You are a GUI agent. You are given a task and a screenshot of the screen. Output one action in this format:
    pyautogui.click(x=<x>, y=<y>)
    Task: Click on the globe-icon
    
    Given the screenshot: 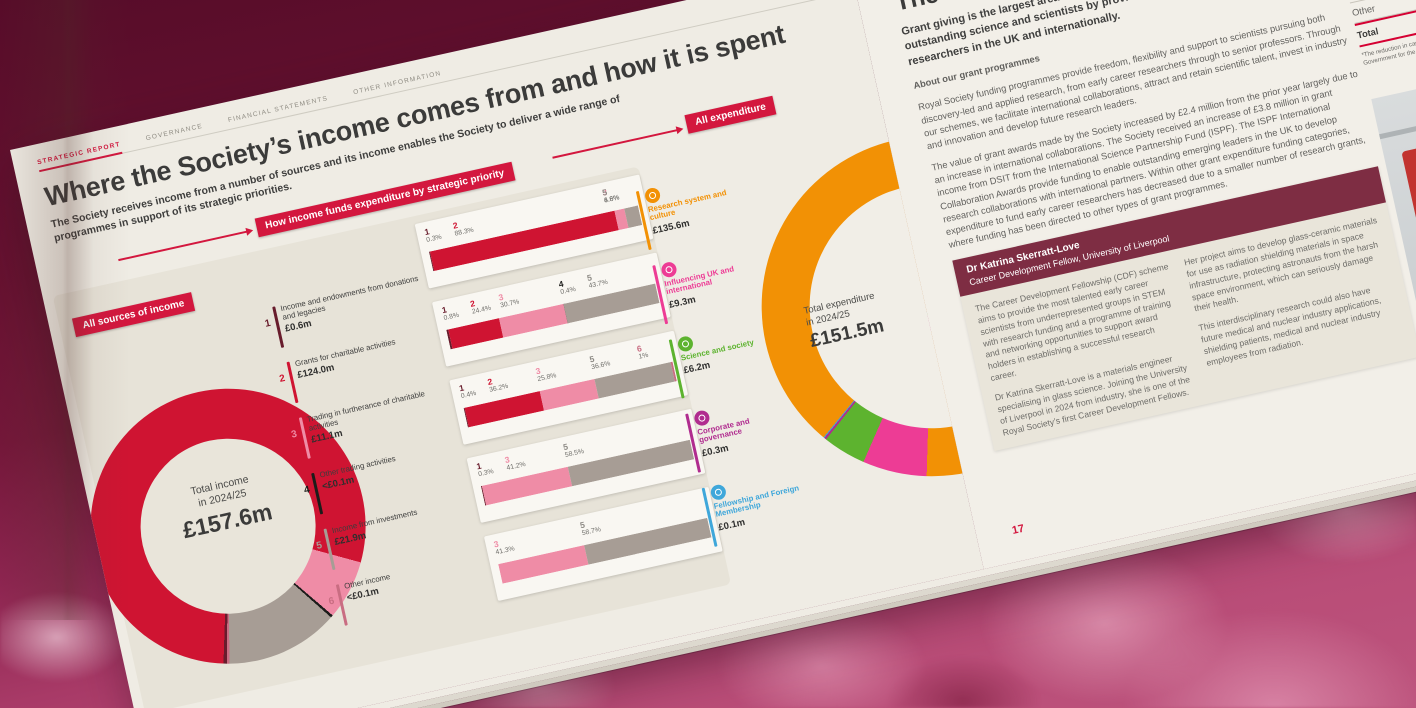 What is the action you would take?
    pyautogui.click(x=668, y=269)
    